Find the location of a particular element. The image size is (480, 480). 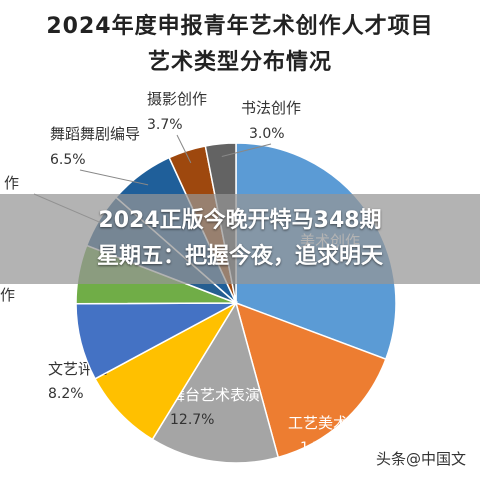

slice-label: 舞台艺术表演 is located at coordinates (215, 395).